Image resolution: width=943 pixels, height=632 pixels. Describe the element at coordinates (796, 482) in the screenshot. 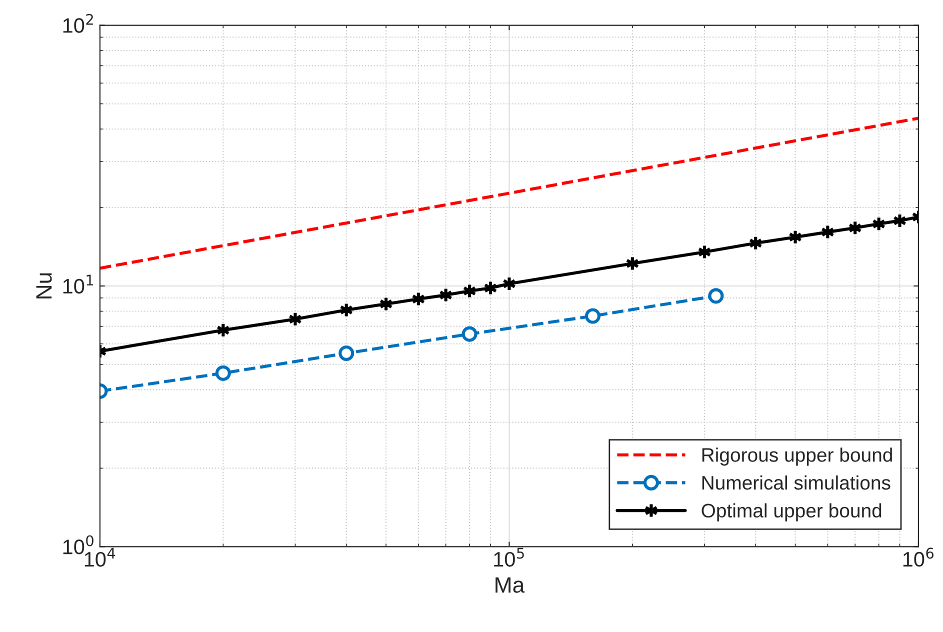

I see `legend-label: Numerical simulations` at that location.